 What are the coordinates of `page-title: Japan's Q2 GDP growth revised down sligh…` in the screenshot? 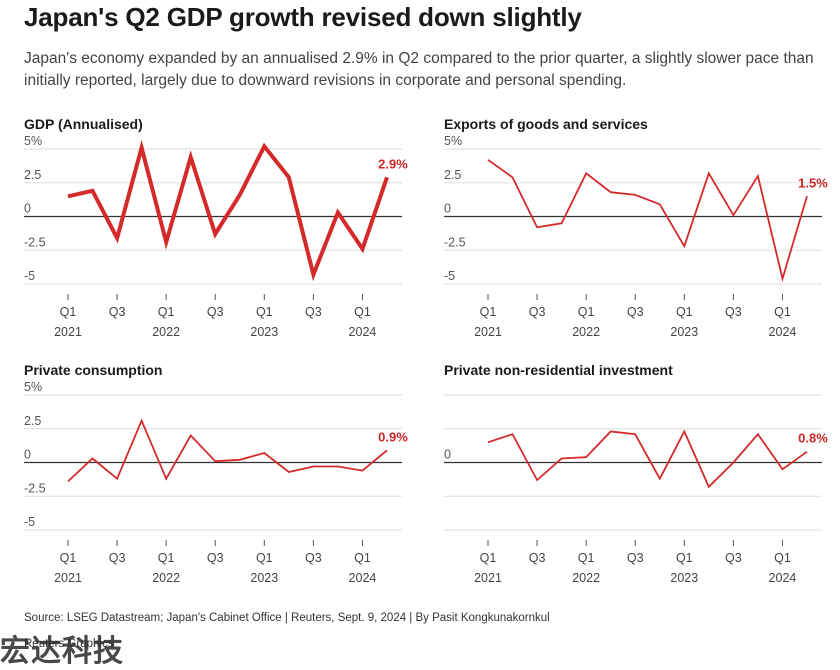 It's located at (303, 17).